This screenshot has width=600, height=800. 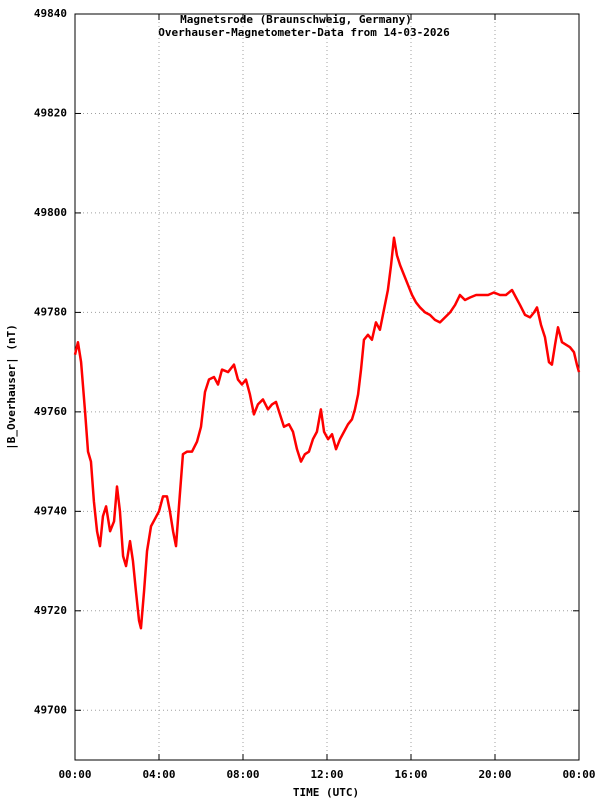 What do you see at coordinates (50, 411) in the screenshot?
I see `y-tick-label: 49760` at bounding box center [50, 411].